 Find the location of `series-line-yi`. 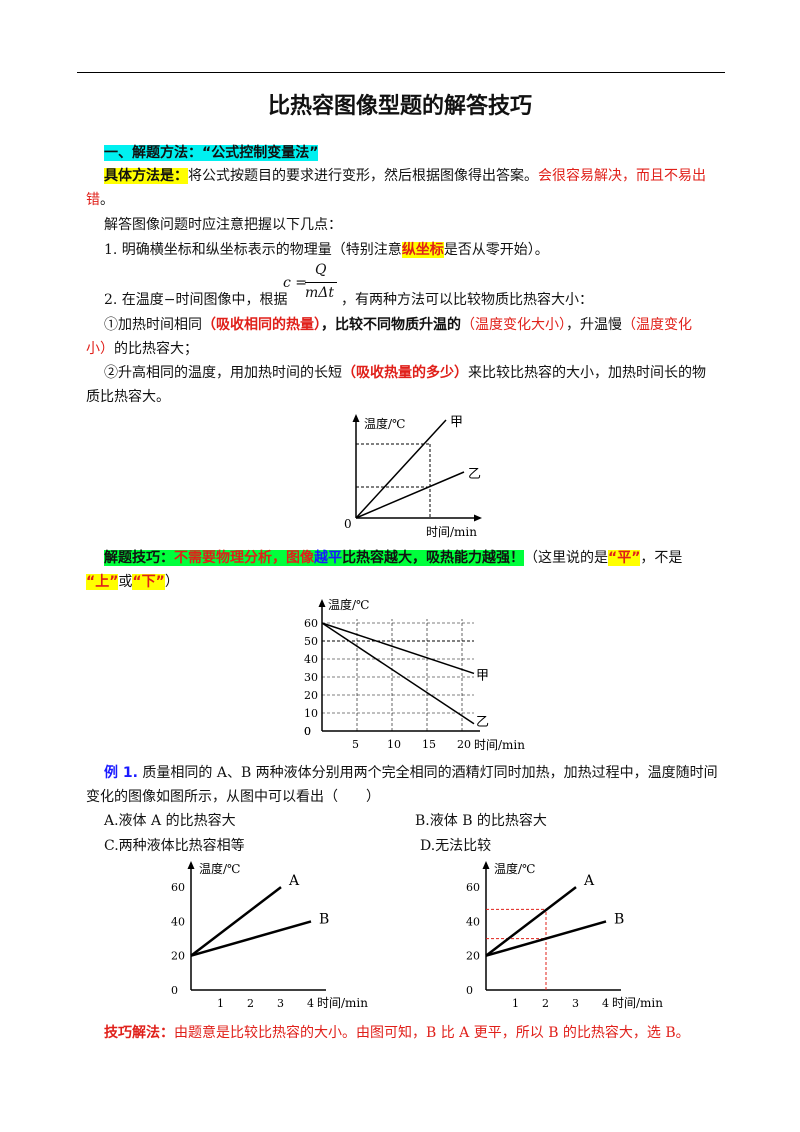

series-line-yi is located at coordinates (410, 495).